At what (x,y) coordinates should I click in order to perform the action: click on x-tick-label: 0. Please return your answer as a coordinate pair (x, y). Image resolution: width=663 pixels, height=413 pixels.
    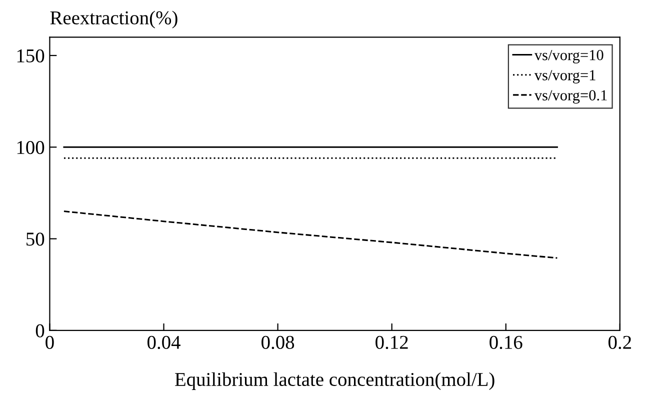
    Looking at the image, I should click on (50, 342).